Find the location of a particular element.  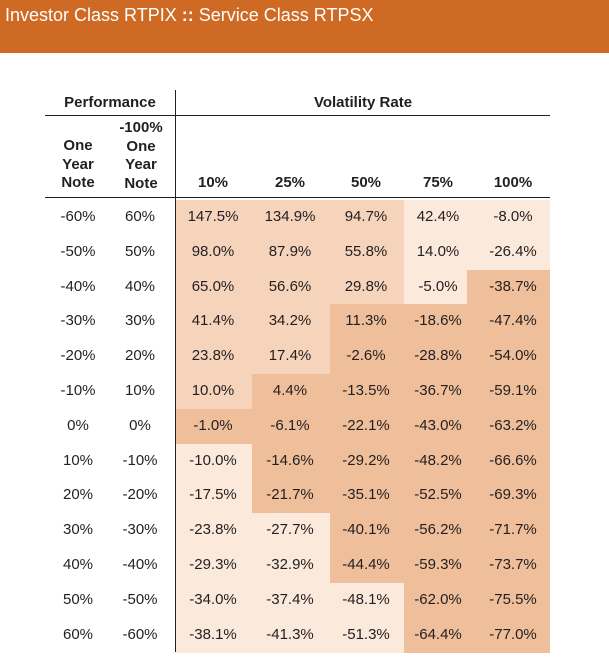

return-value: -54.0% is located at coordinates (513, 356).